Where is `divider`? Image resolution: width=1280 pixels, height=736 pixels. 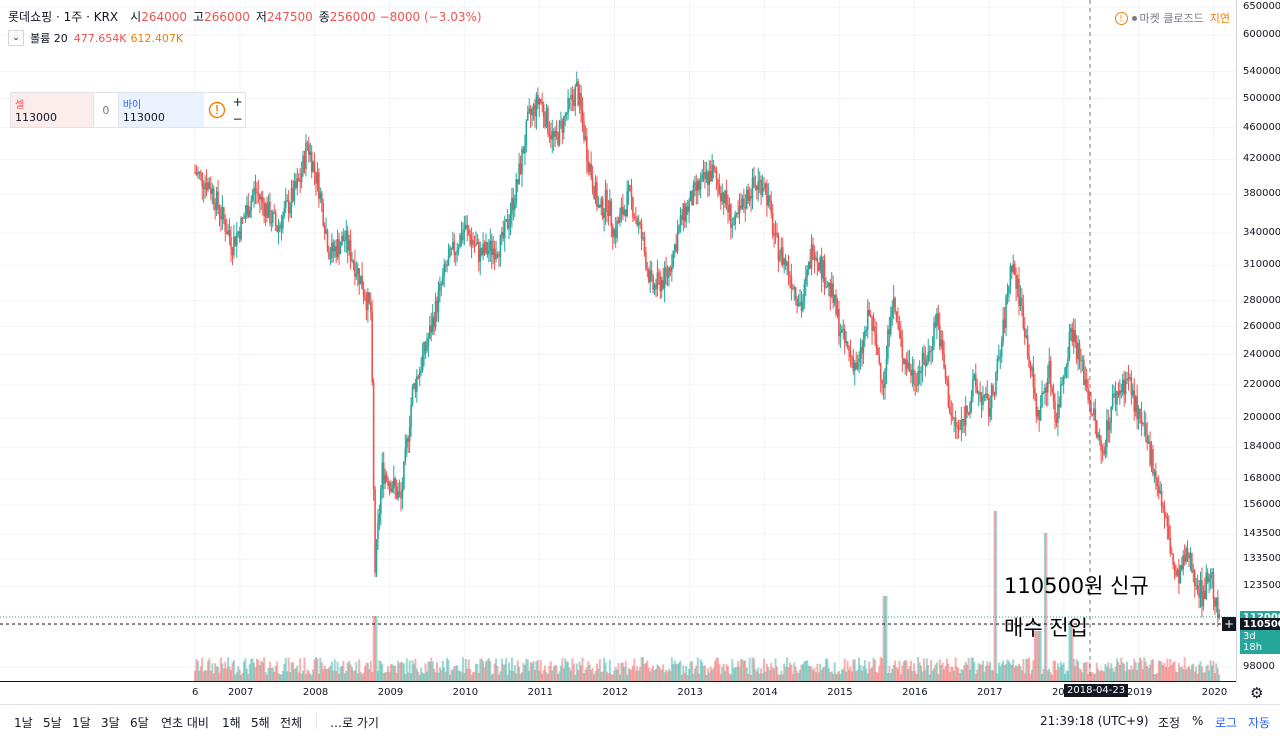
divider is located at coordinates (316, 721).